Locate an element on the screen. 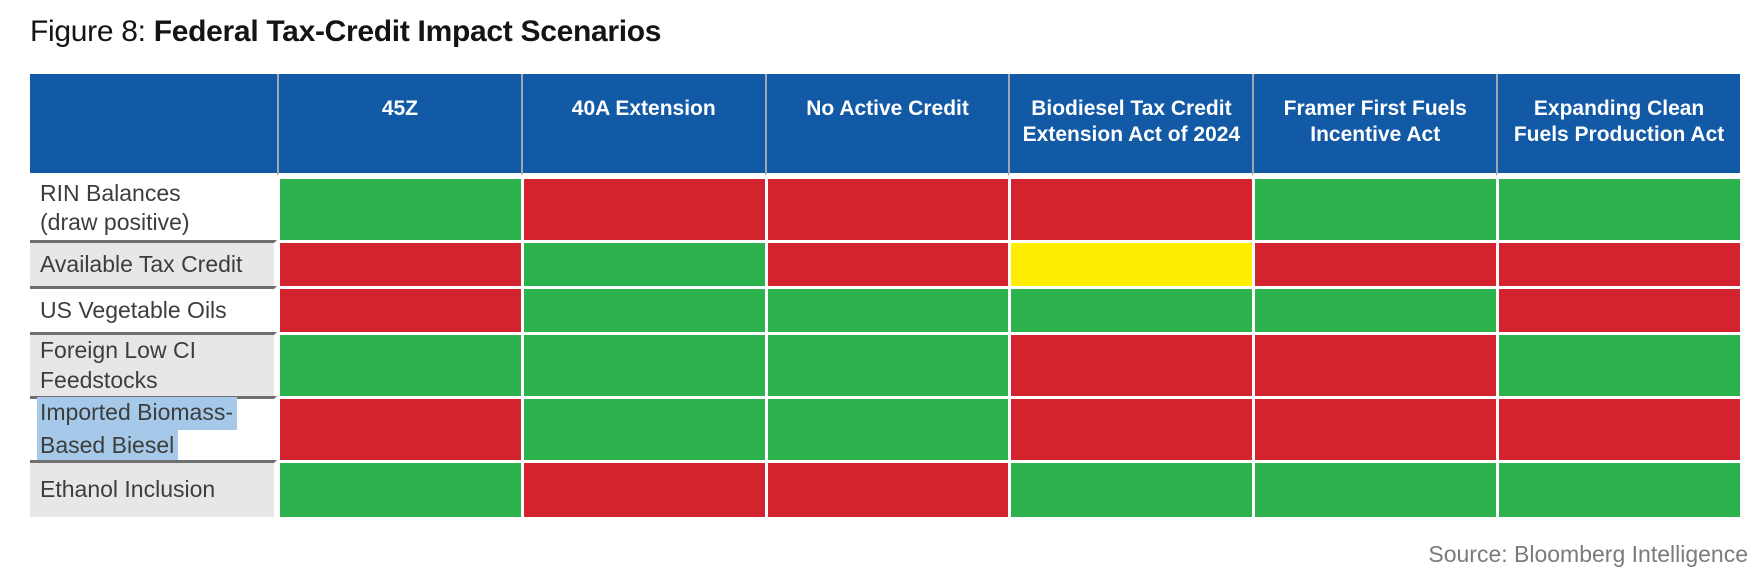  row-label: Foreign Low CI Feedstocks is located at coordinates (153, 364).